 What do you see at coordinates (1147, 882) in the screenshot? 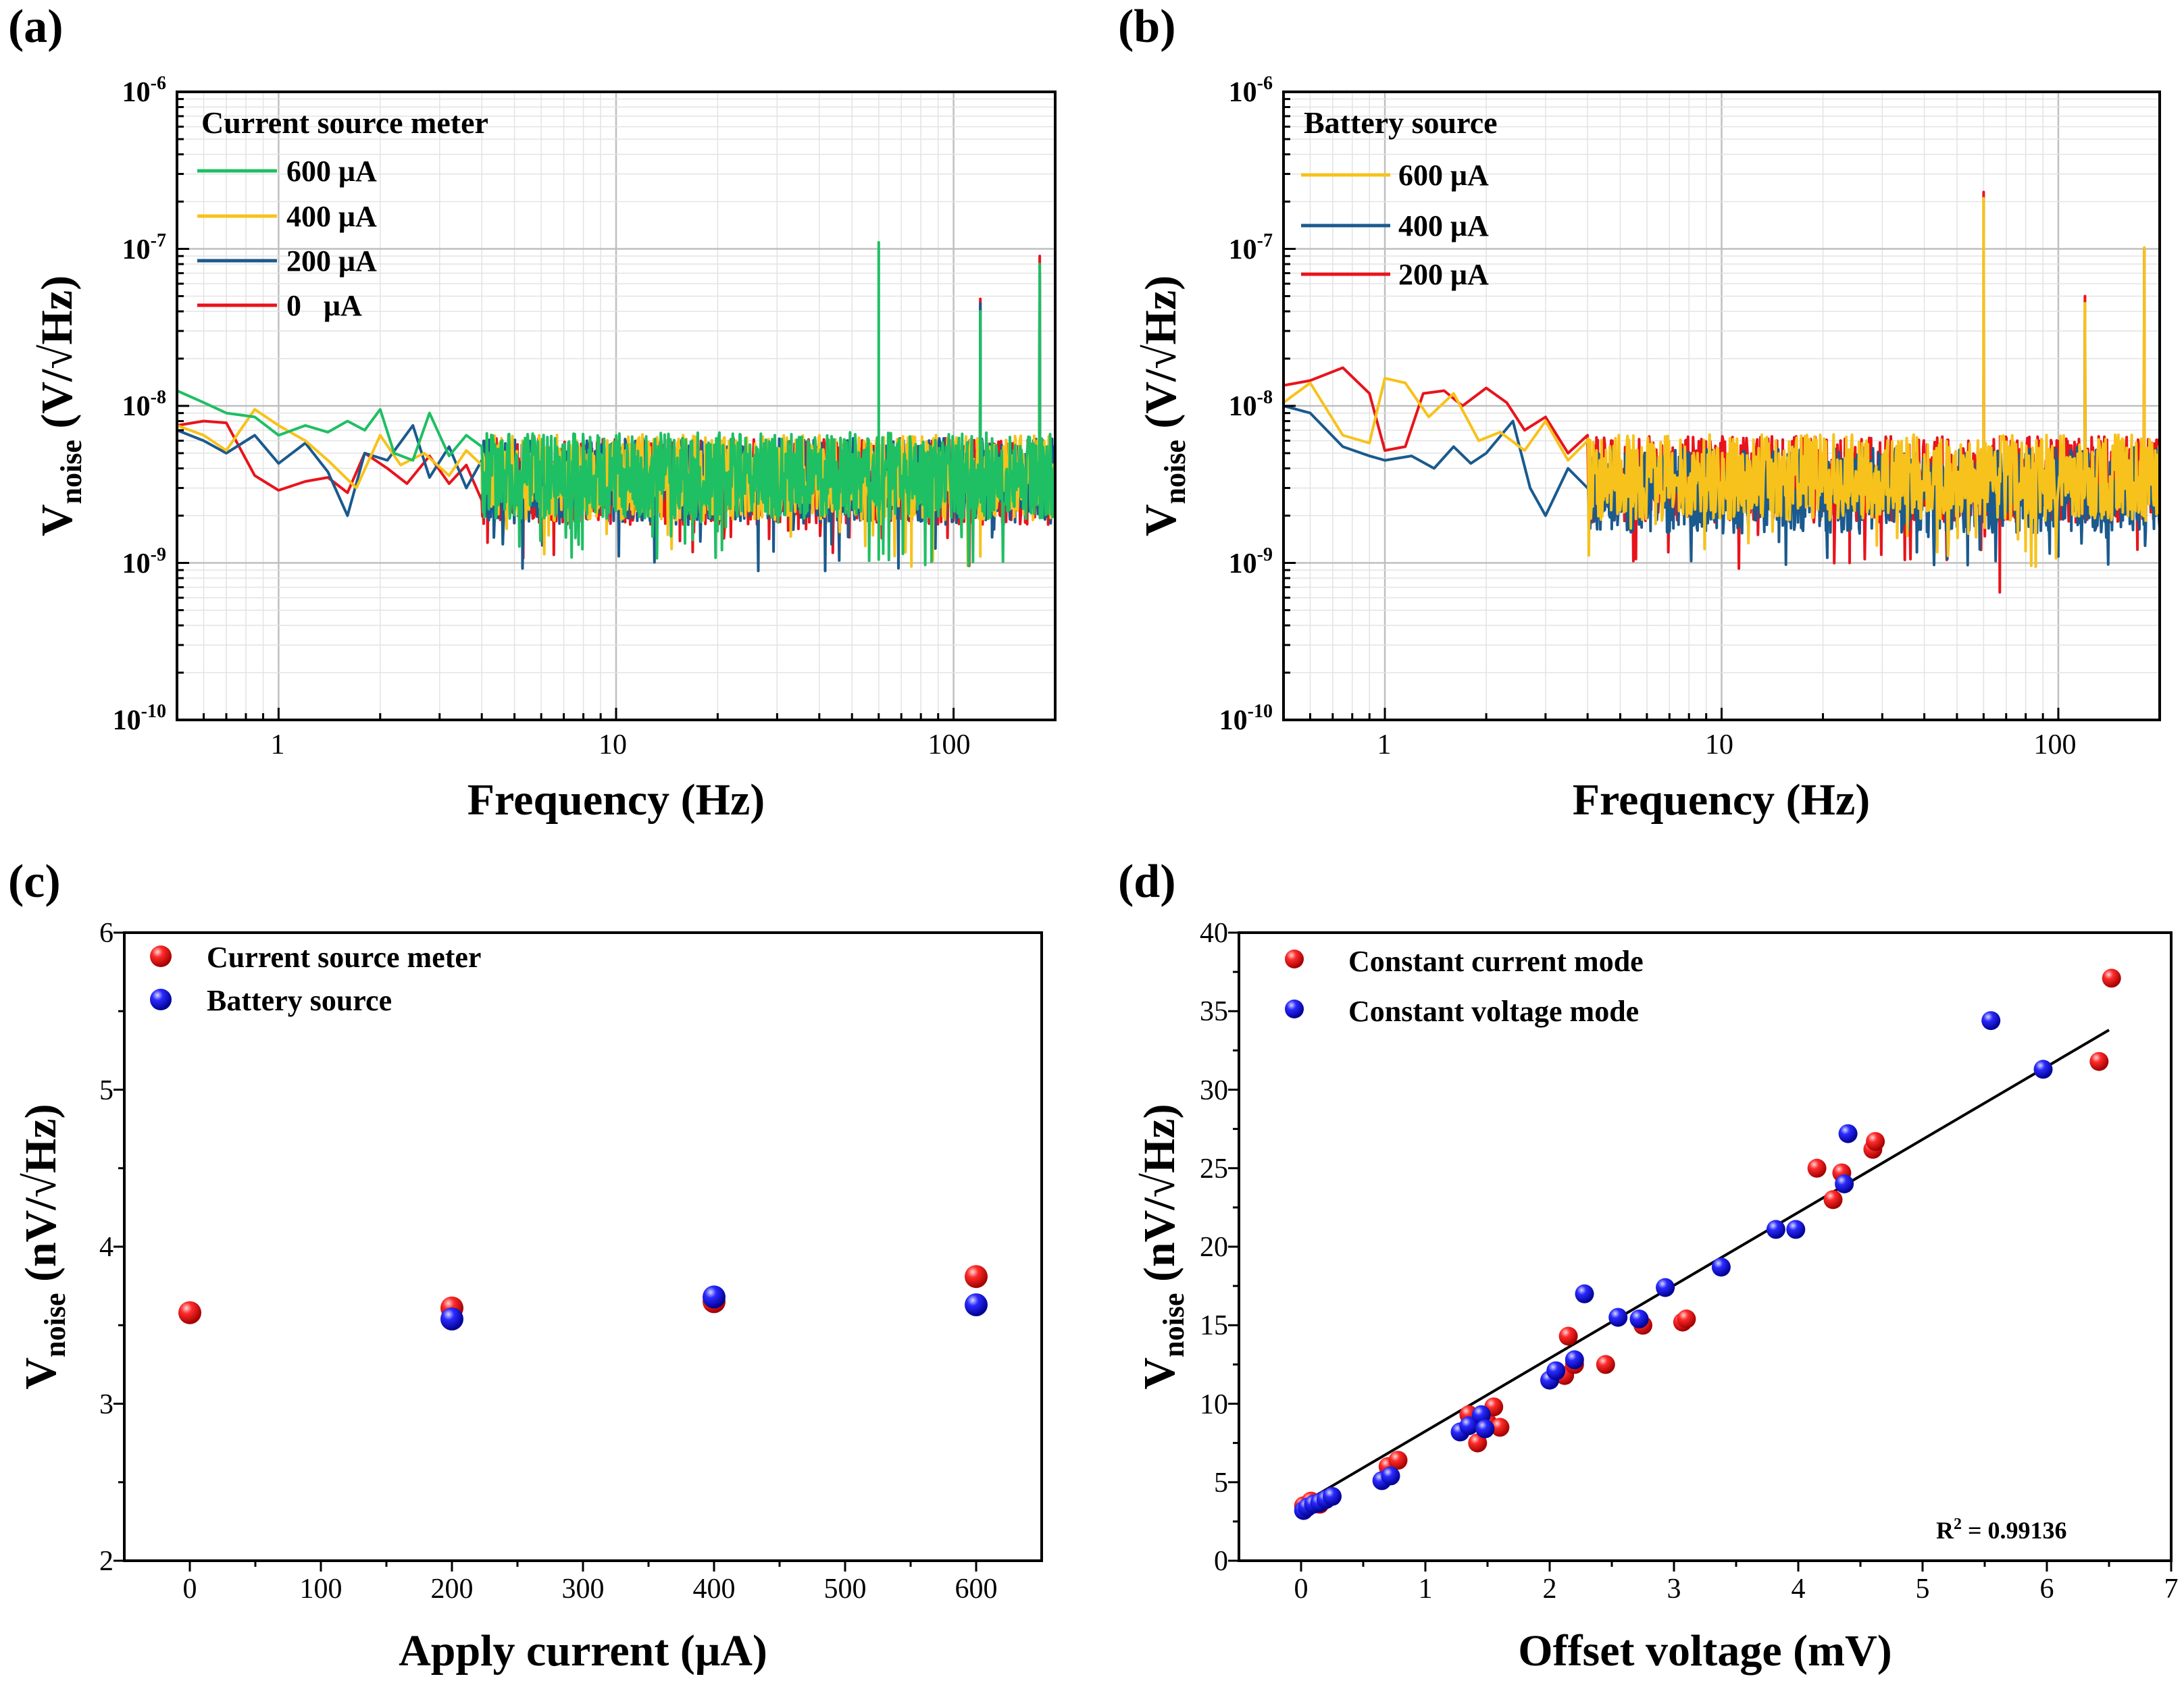
I see `panel-d-label: (d)` at bounding box center [1147, 882].